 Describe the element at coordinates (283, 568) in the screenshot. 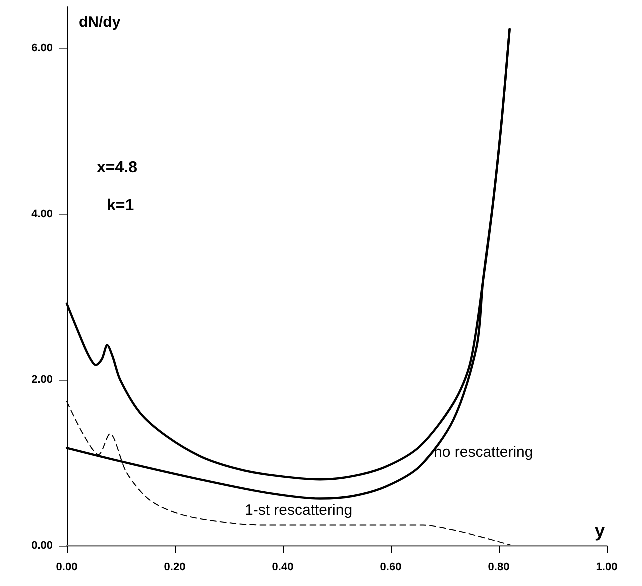

I see `x-tick-label: 0.40` at that location.